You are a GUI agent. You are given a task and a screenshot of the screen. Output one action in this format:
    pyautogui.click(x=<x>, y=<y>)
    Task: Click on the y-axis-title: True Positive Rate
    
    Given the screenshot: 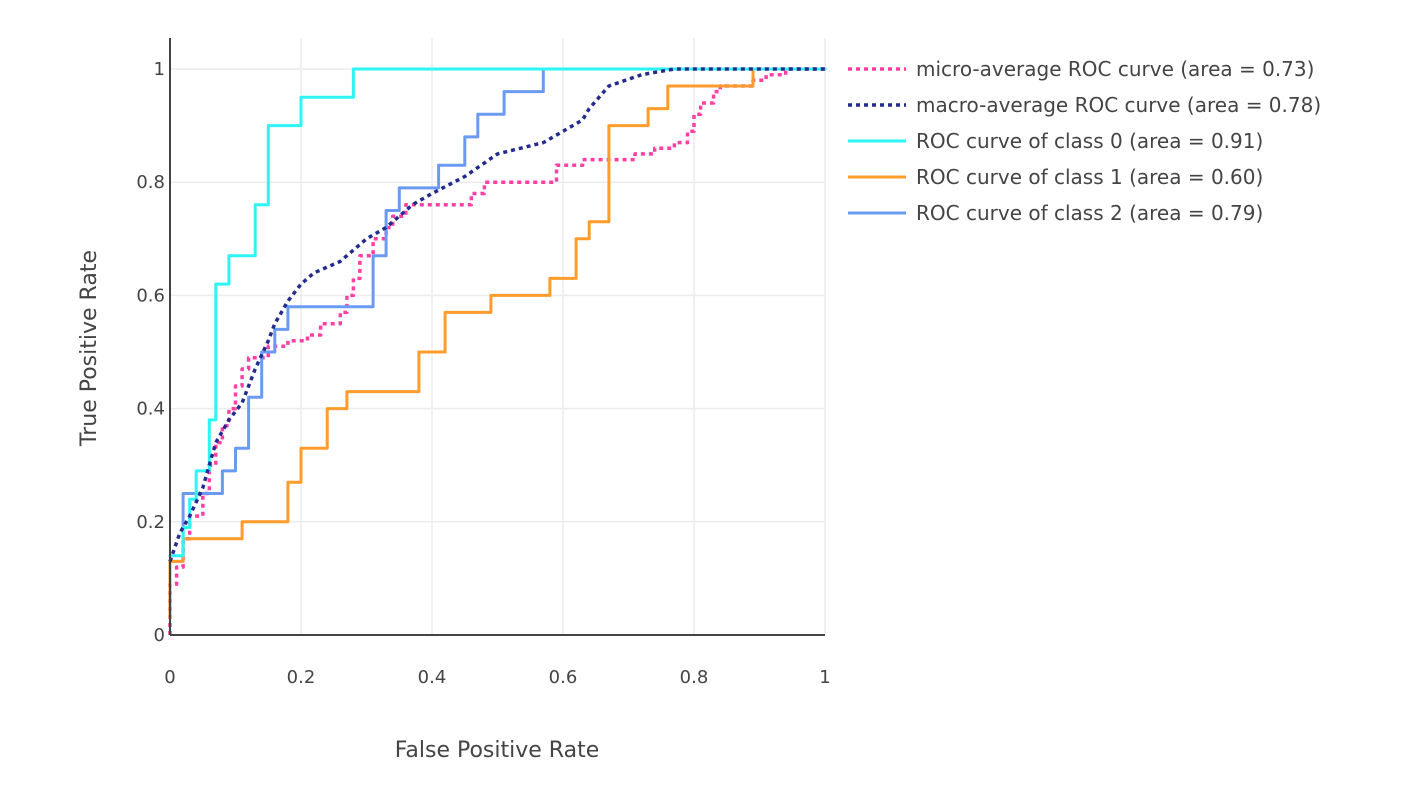 What is the action you would take?
    pyautogui.click(x=89, y=348)
    